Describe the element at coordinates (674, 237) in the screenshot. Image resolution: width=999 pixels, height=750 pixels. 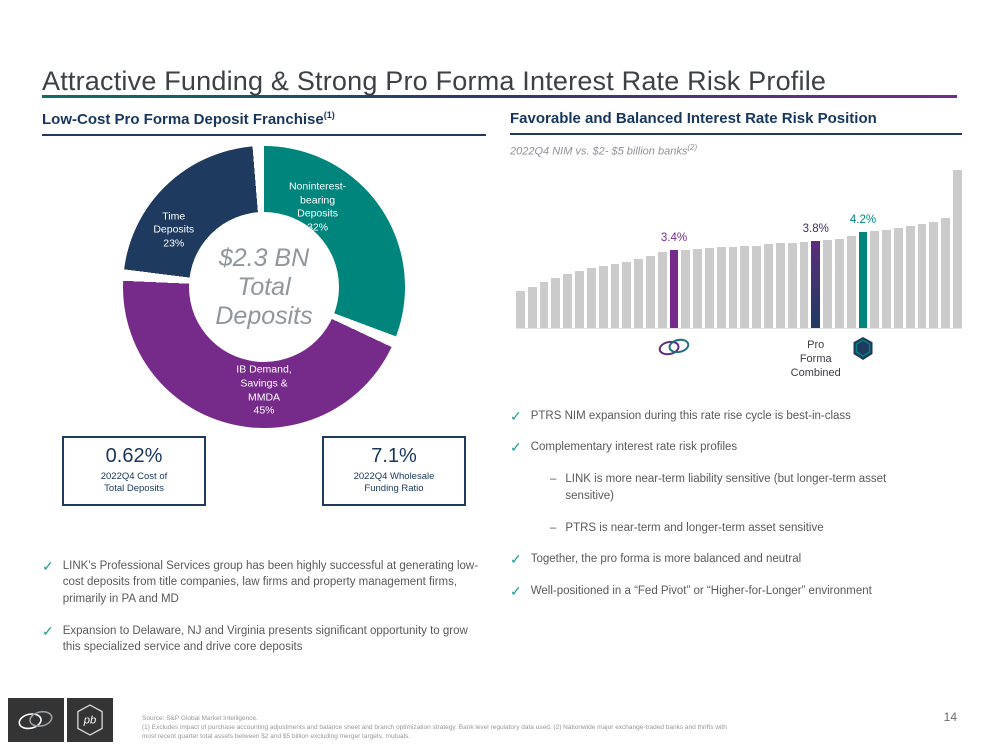
I see `nim-value-label: 3.4%` at that location.